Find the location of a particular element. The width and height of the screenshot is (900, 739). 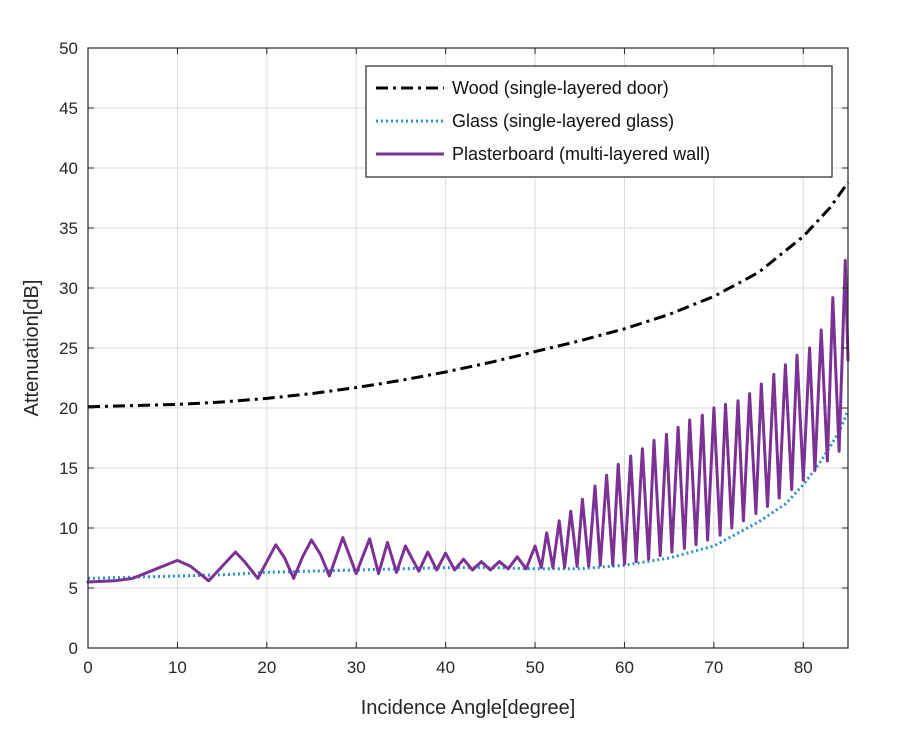

y-tick-label: 50 is located at coordinates (68, 48).